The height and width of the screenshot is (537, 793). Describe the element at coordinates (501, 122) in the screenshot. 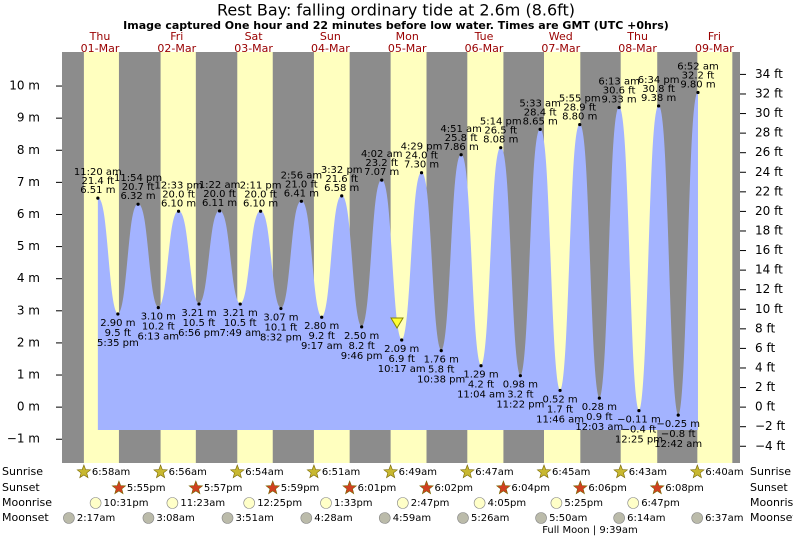

I see `tide-time: 5:14 pm` at that location.